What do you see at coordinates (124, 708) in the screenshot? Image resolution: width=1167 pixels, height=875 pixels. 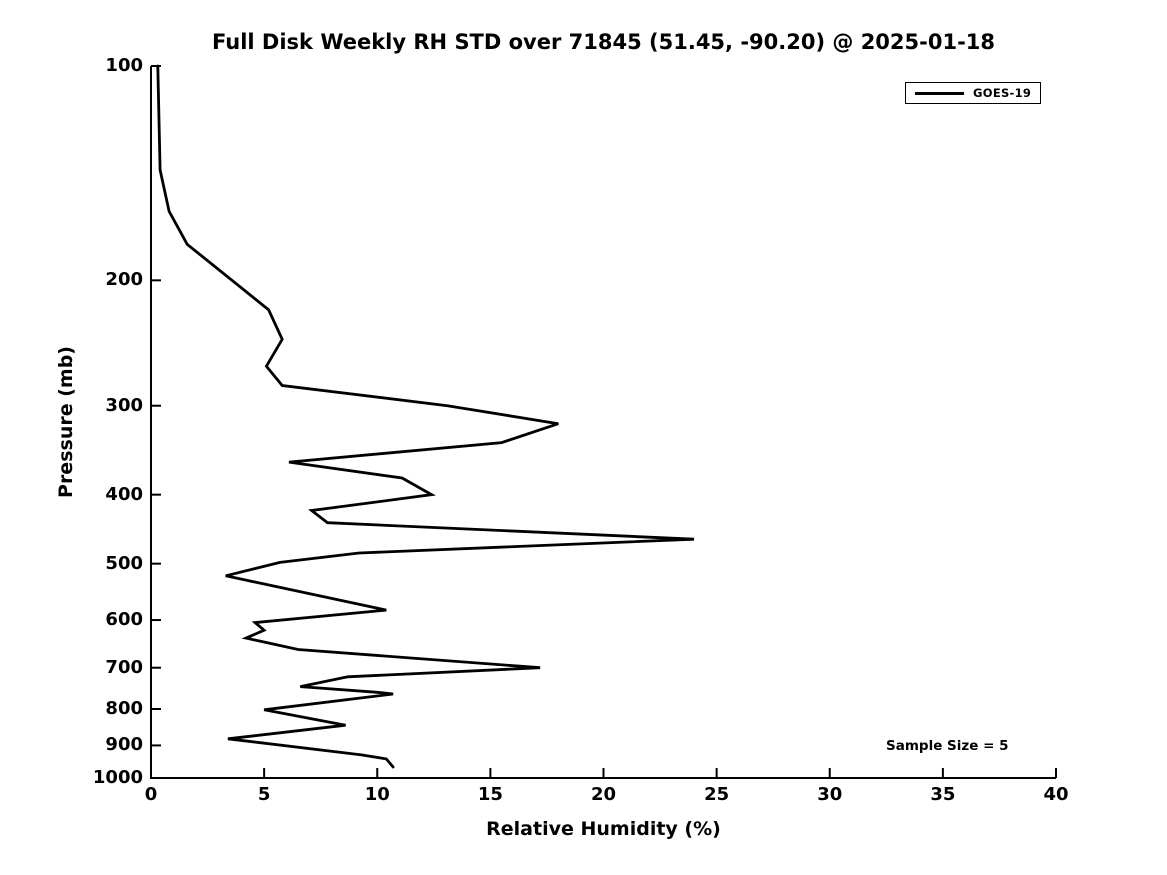 I see `y-tick-label: 800` at bounding box center [124, 708].